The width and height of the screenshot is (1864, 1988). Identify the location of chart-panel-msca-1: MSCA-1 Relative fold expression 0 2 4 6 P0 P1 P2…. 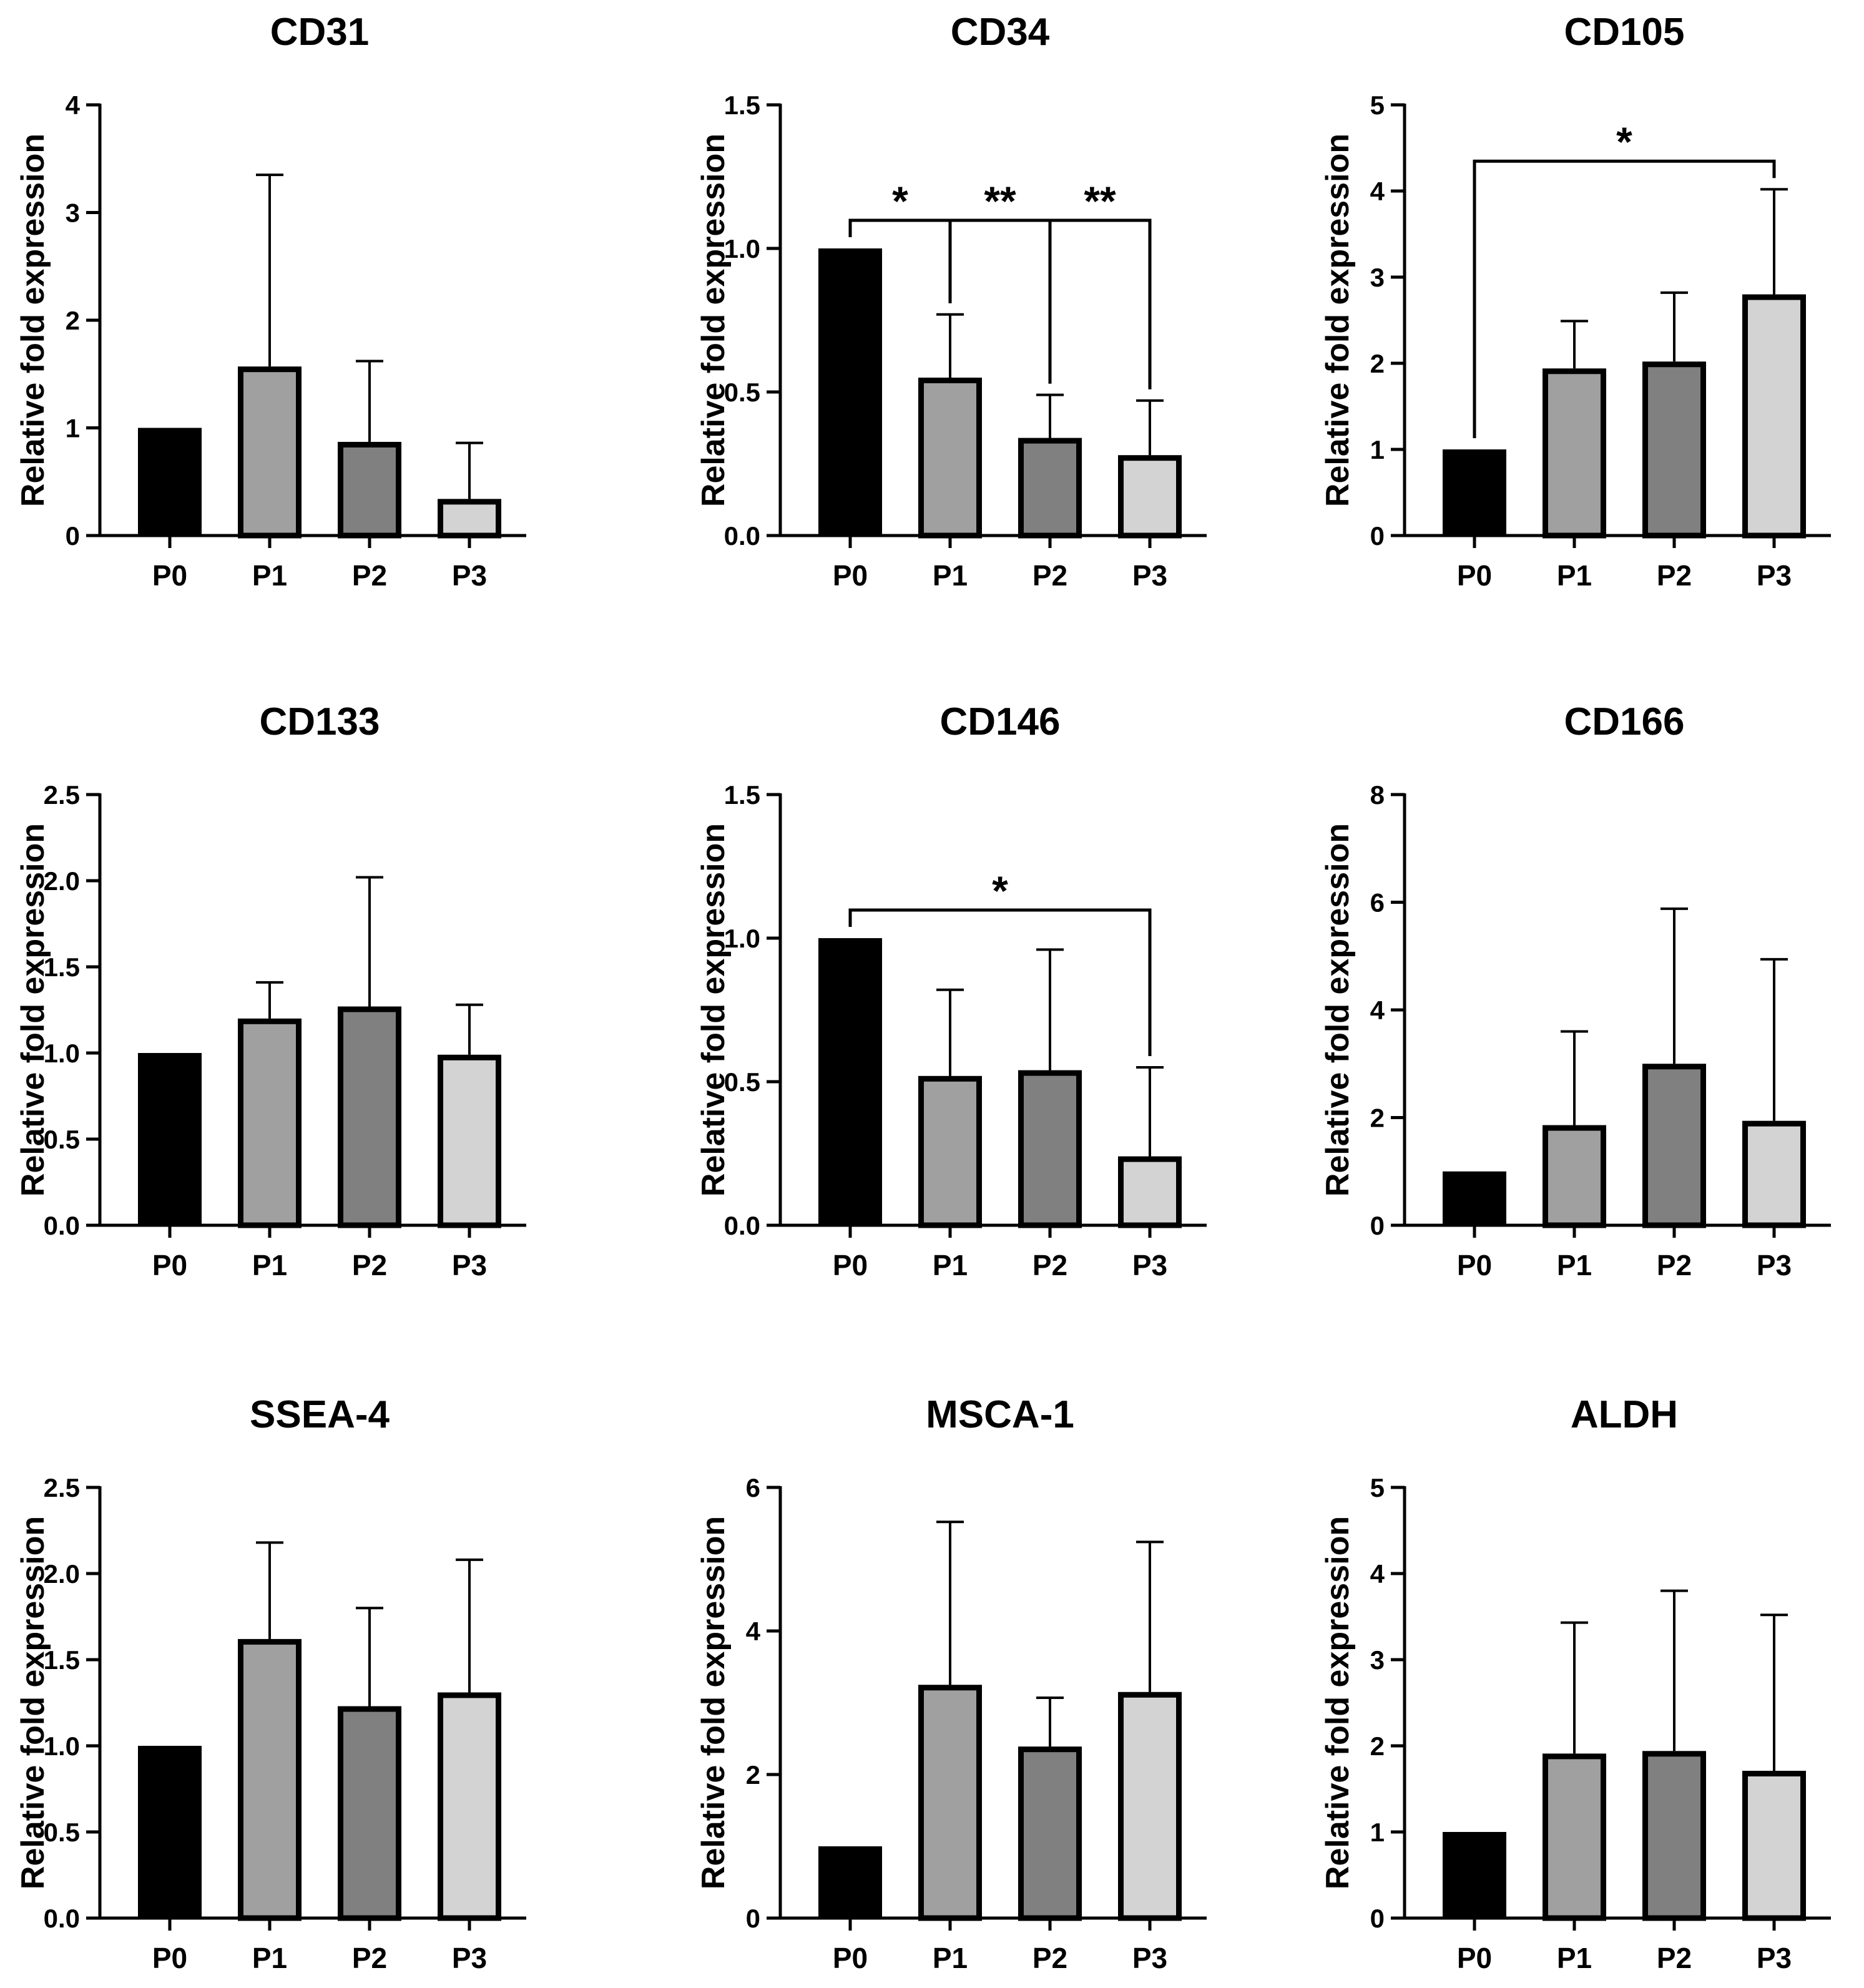
(951, 1683).